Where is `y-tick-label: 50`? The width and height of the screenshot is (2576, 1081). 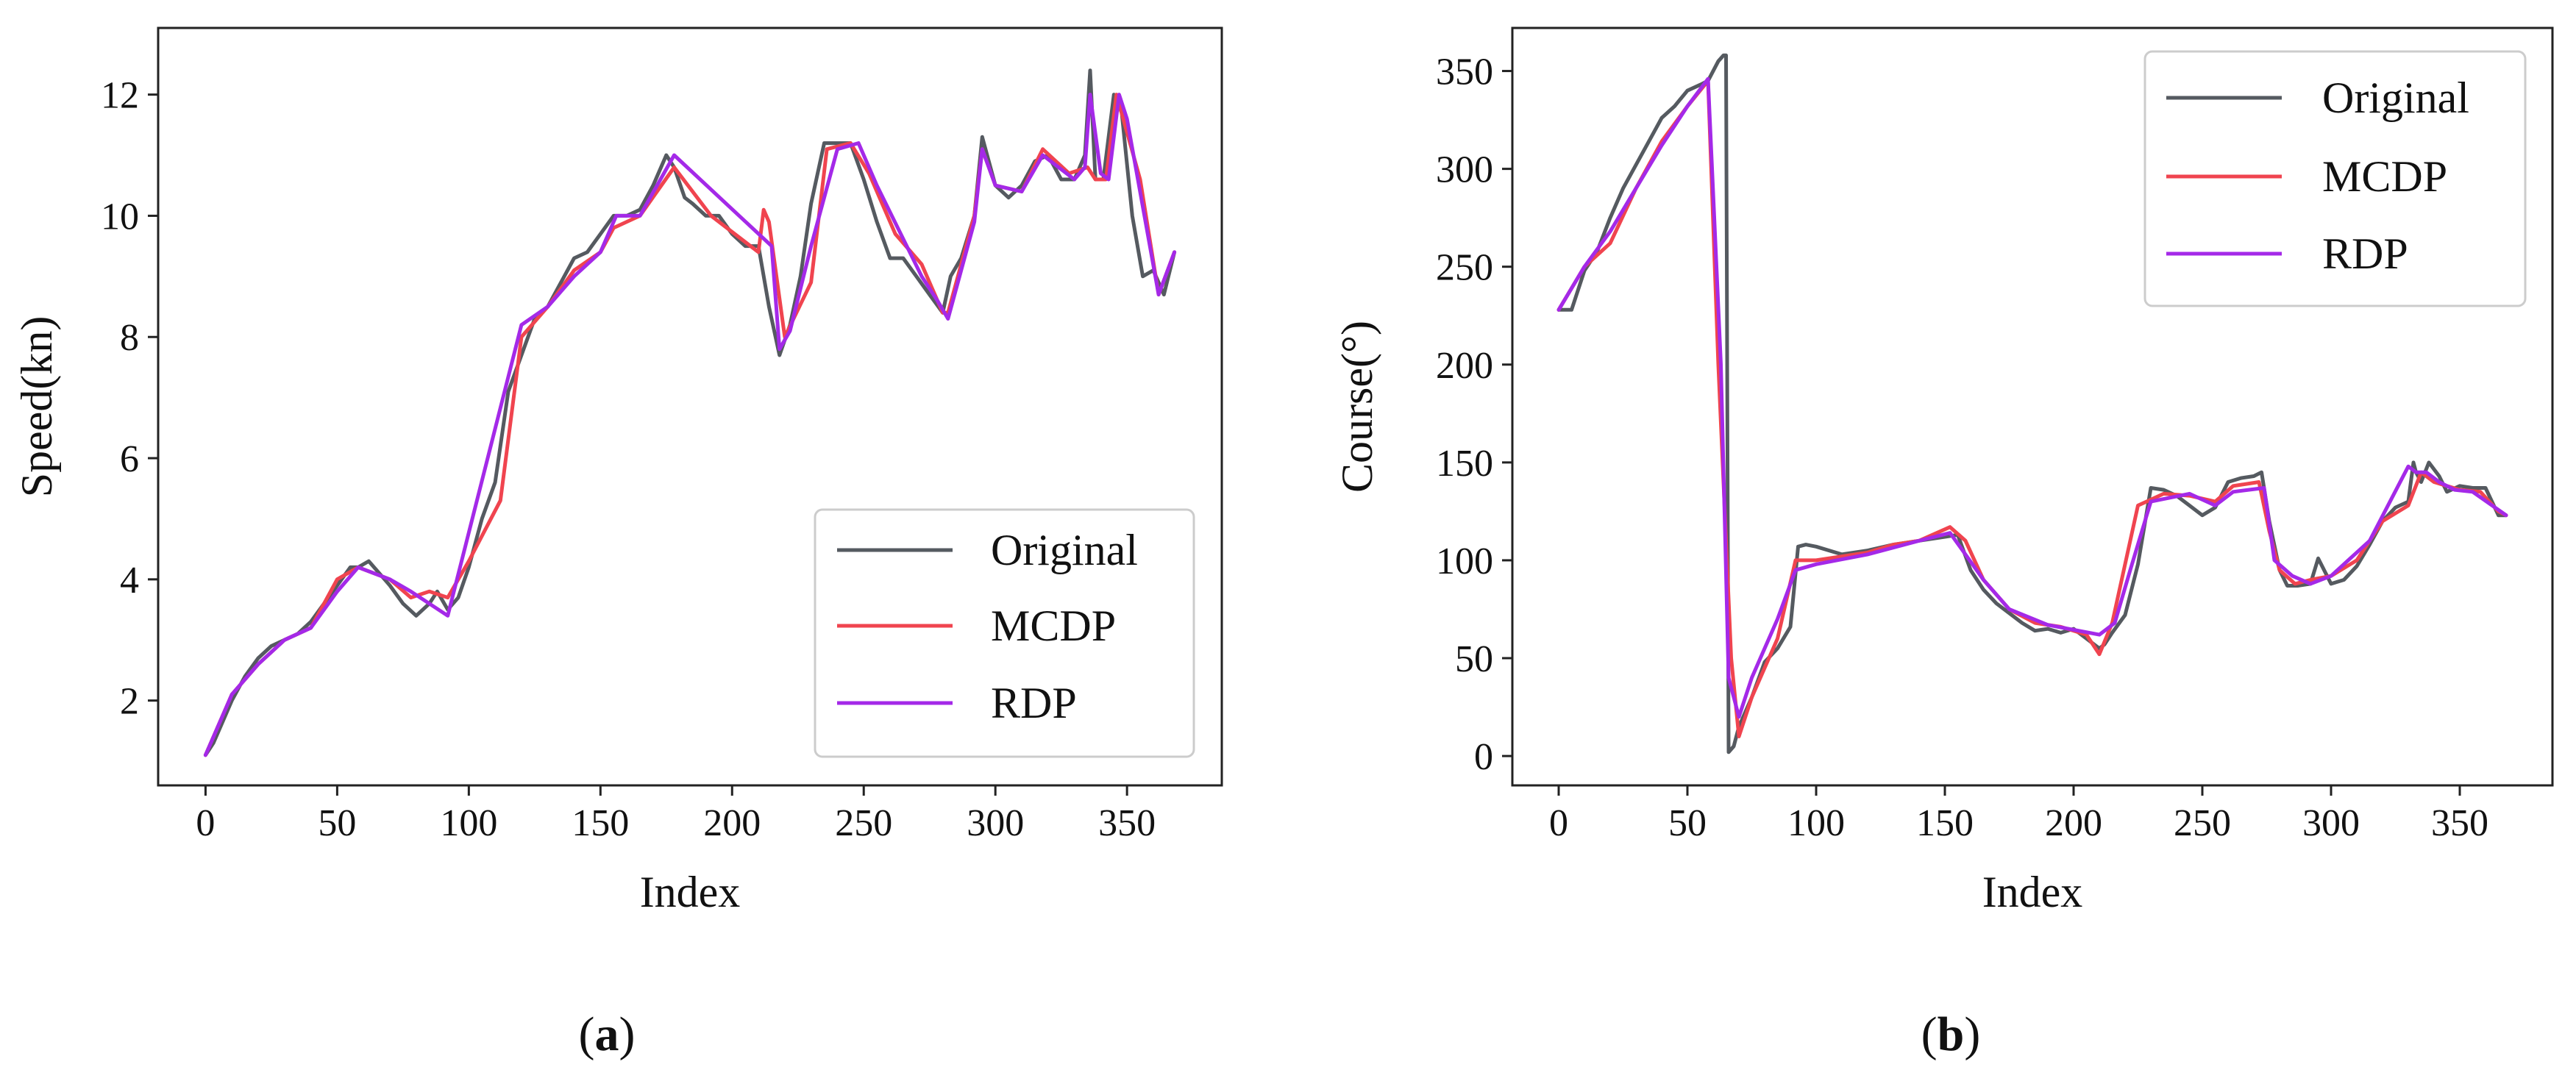 y-tick-label: 50 is located at coordinates (1474, 659).